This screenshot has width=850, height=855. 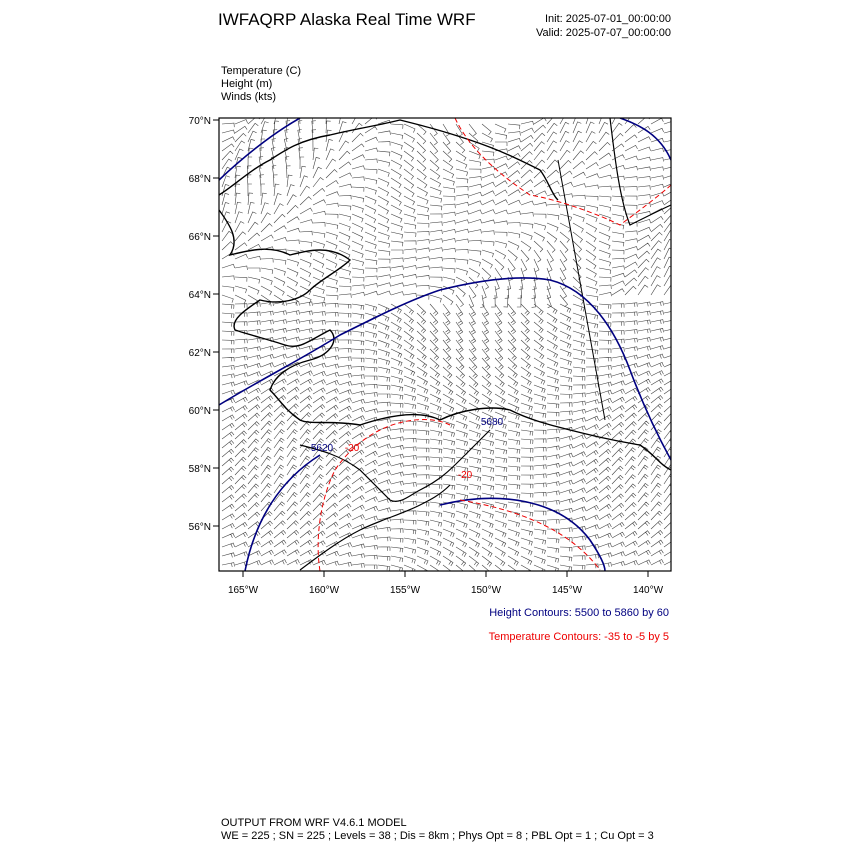 I want to click on field-label: Temperature (C), so click(x=261, y=71).